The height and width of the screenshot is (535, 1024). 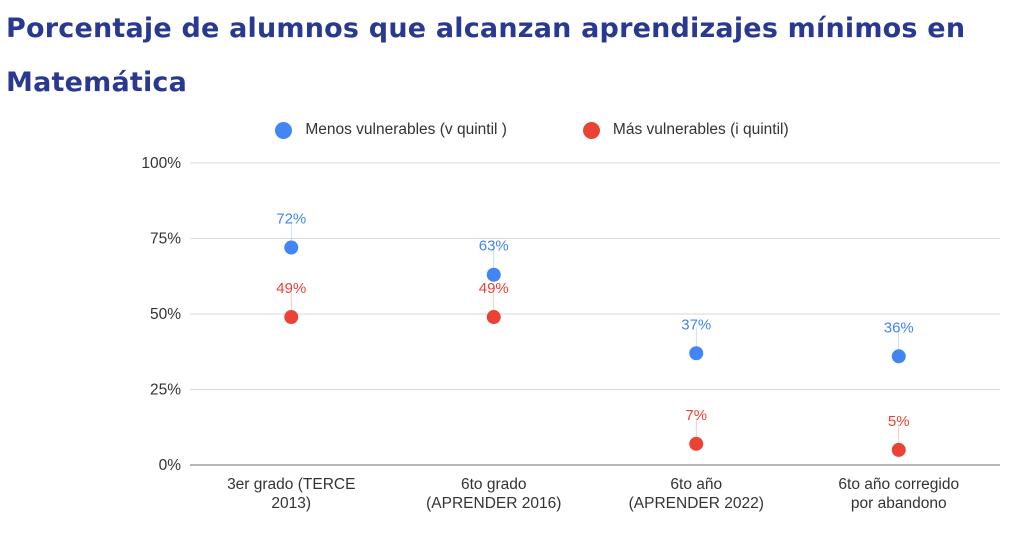 What do you see at coordinates (170, 465) in the screenshot?
I see `y-tick-label: 0%` at bounding box center [170, 465].